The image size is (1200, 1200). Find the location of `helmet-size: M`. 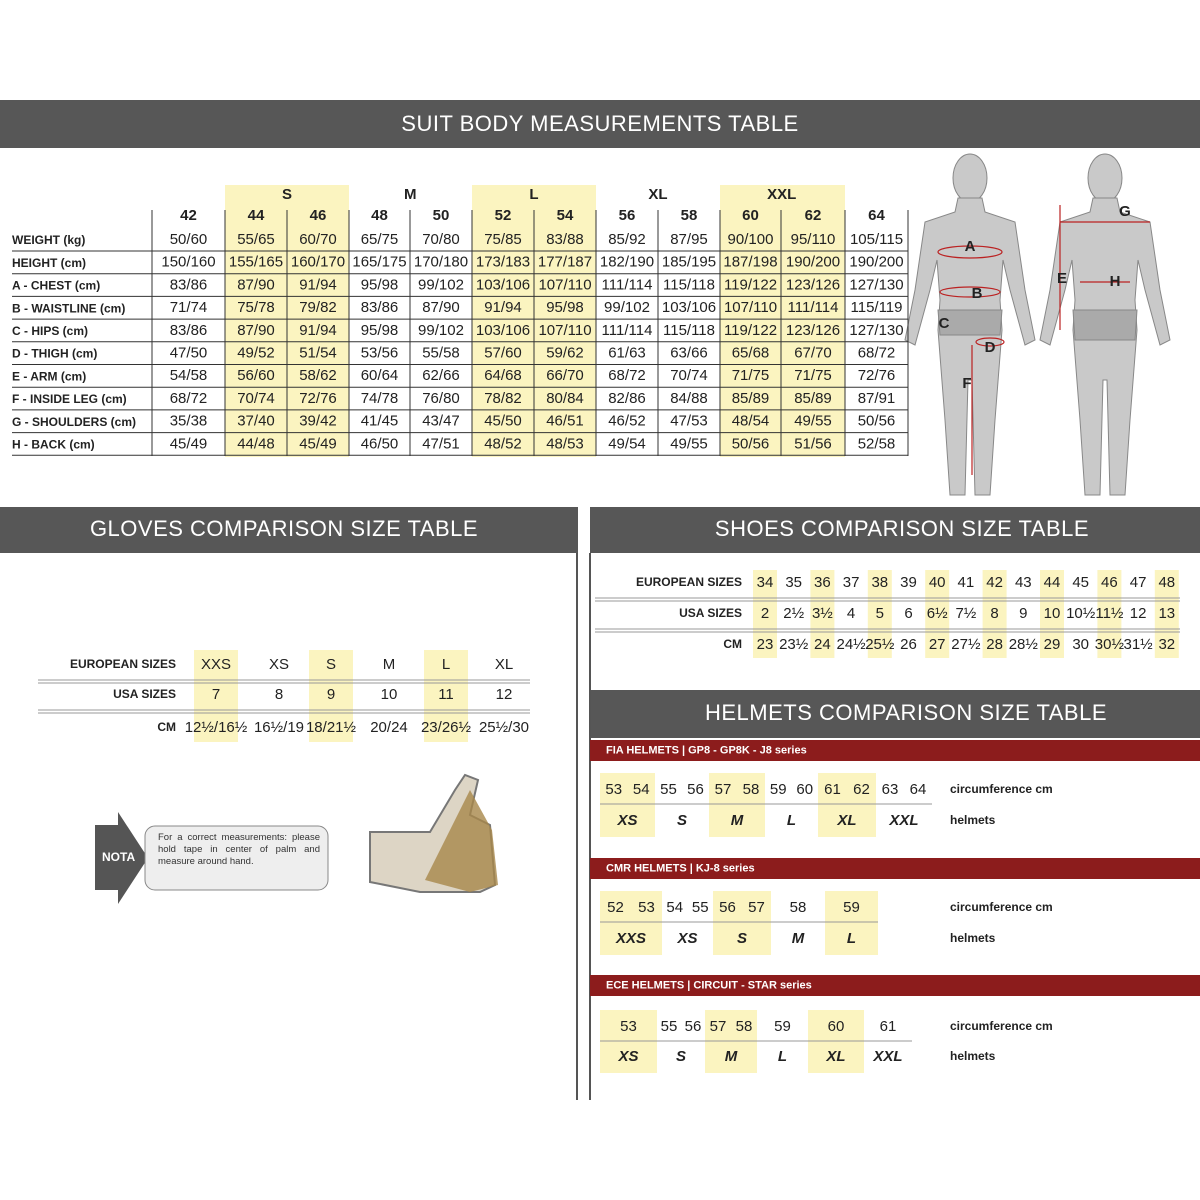

helmet-size: M is located at coordinates (737, 820).